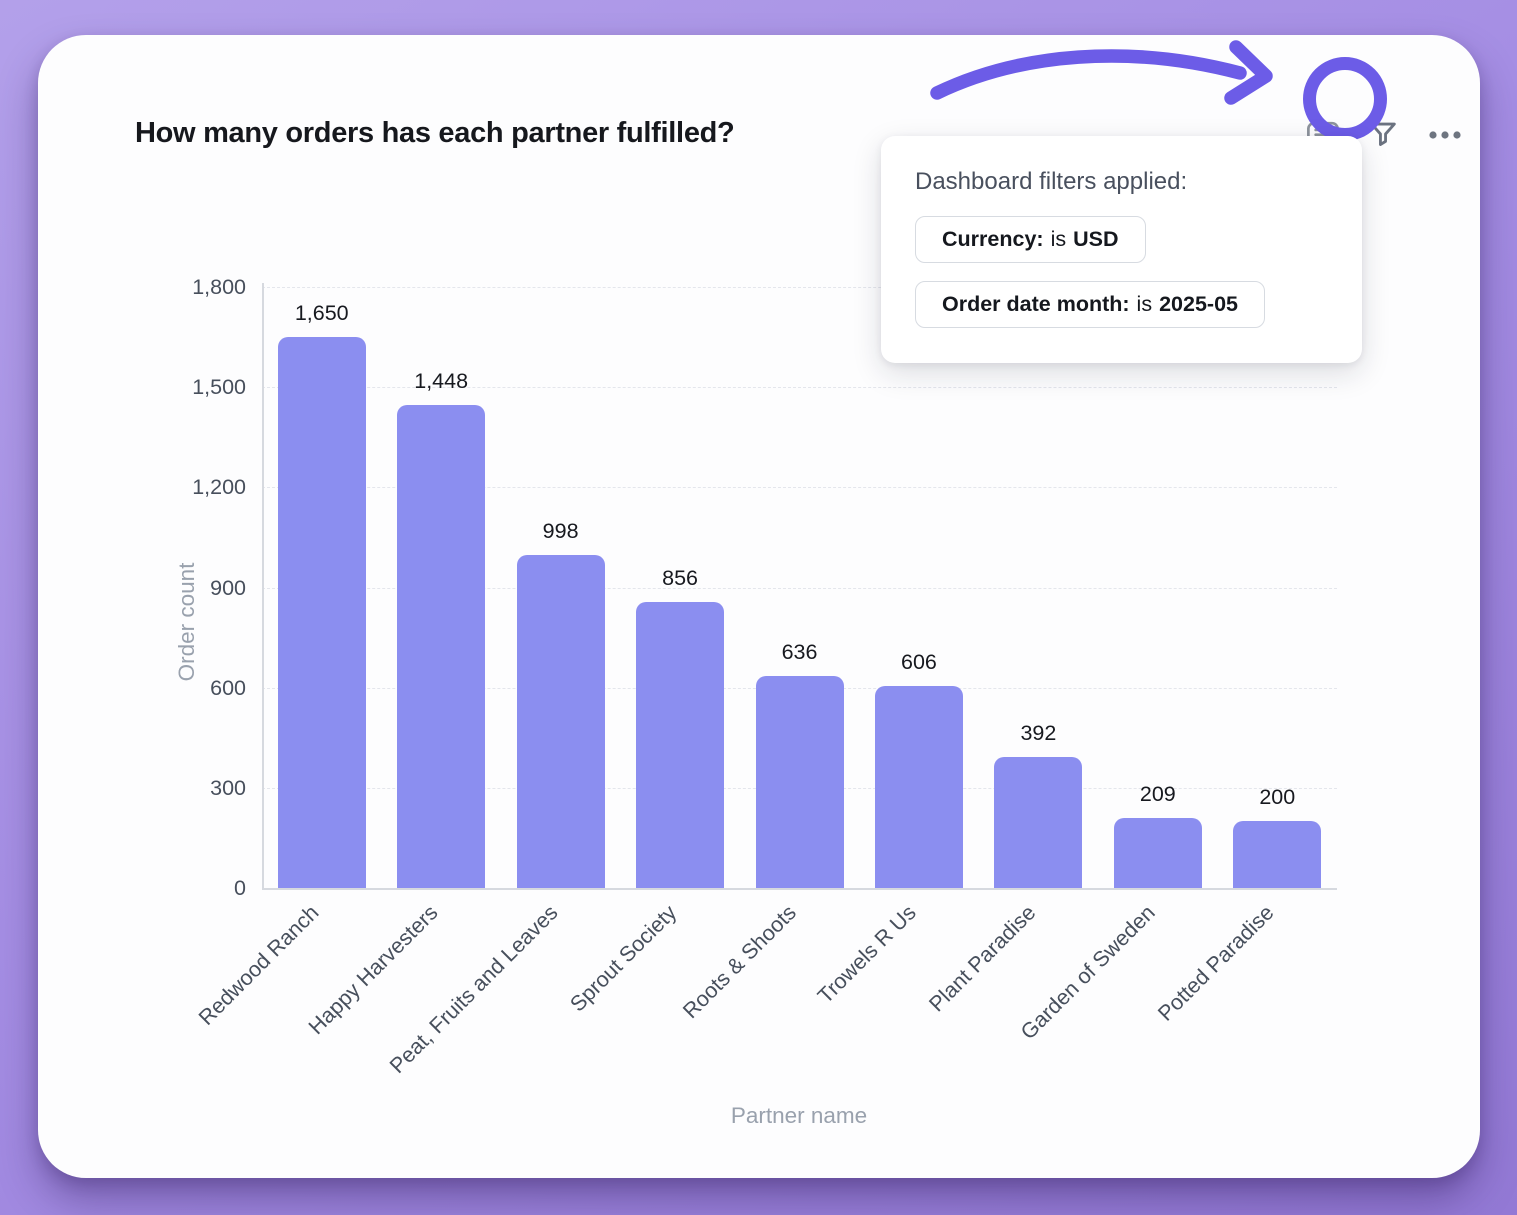 The height and width of the screenshot is (1215, 1517). I want to click on x-axis-title: Partner name, so click(799, 1115).